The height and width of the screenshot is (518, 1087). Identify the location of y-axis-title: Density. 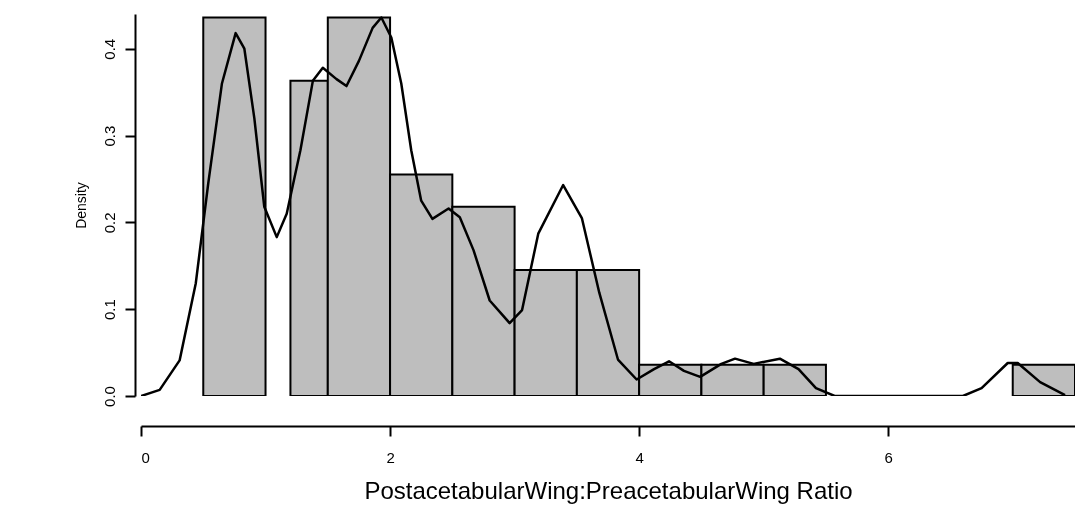
(80, 205).